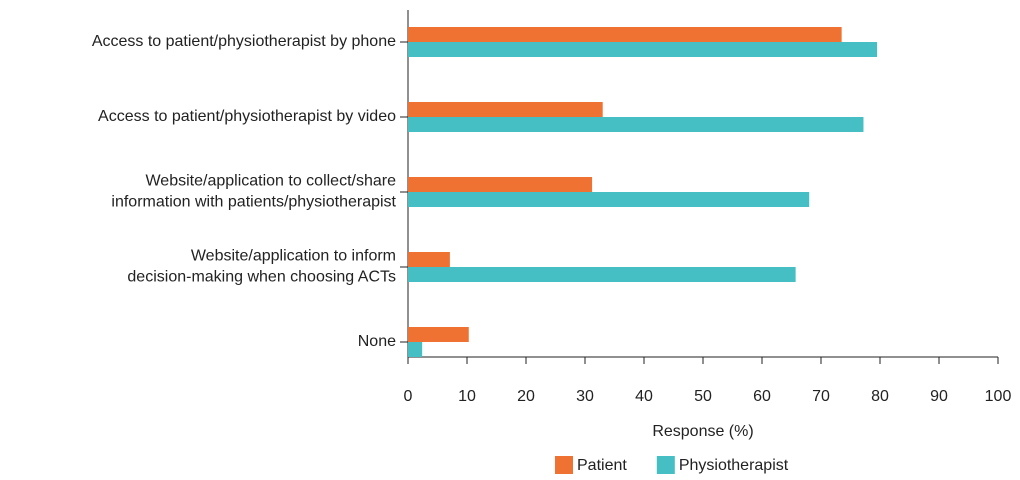  I want to click on legend-label: Patient, so click(602, 465).